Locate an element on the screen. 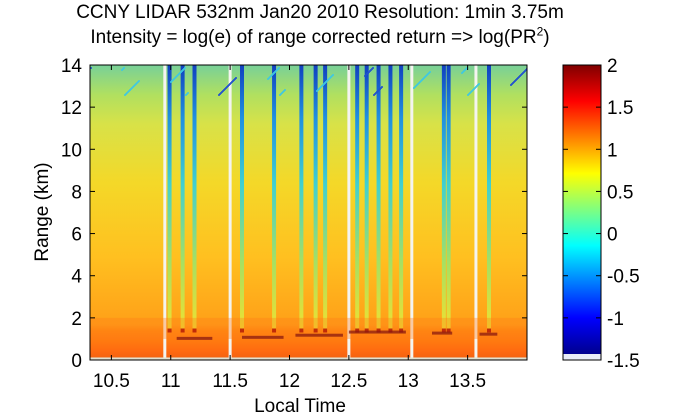  colorbar-gradient is located at coordinates (582, 209).